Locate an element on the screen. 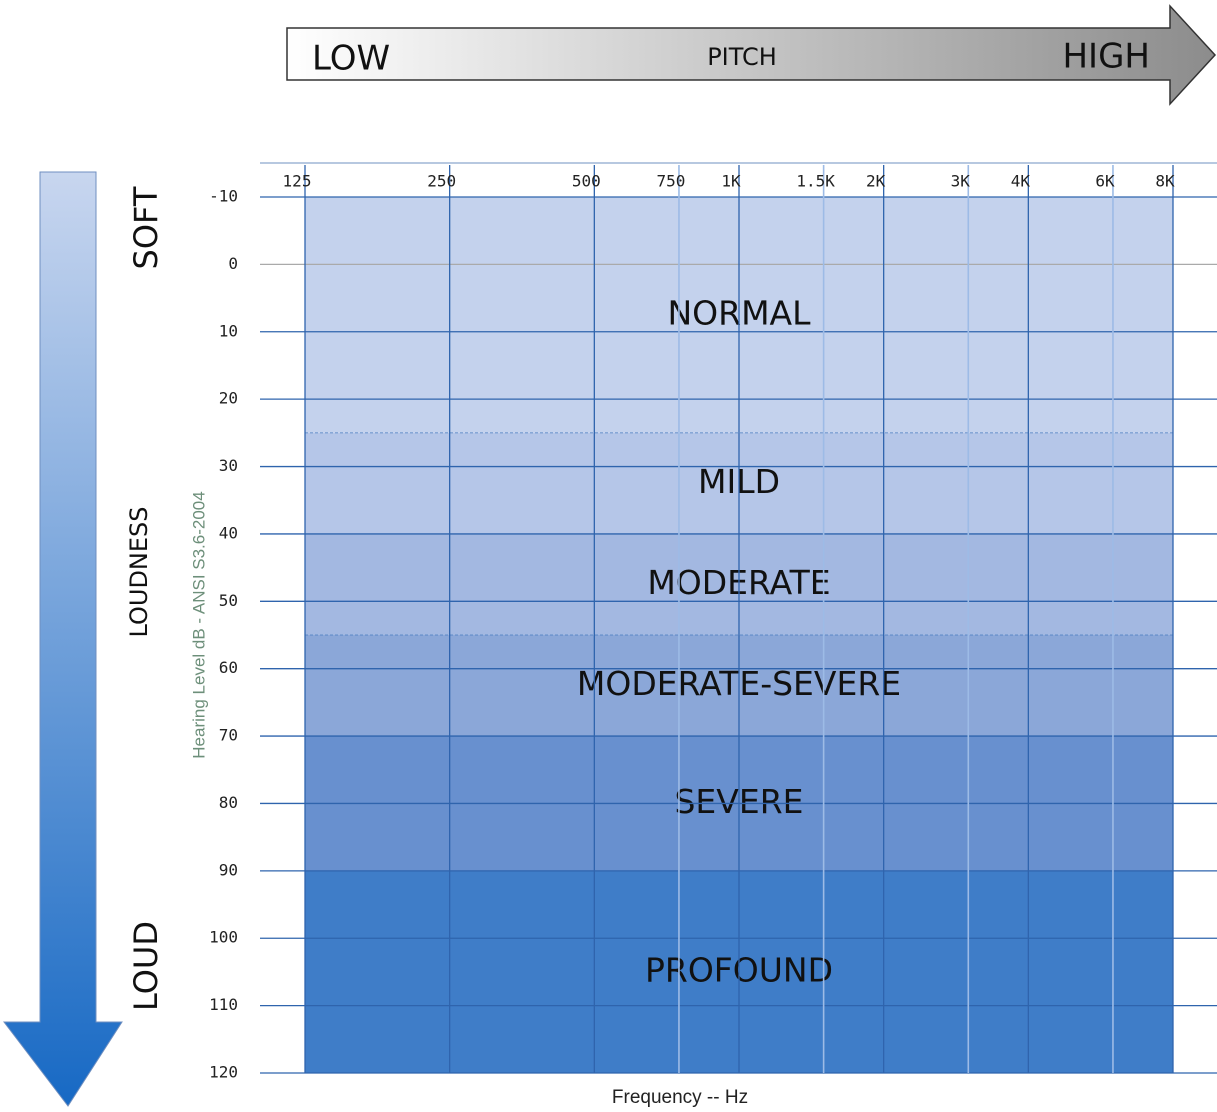 The image size is (1217, 1112). x-tick-label: 4K is located at coordinates (1021, 181).